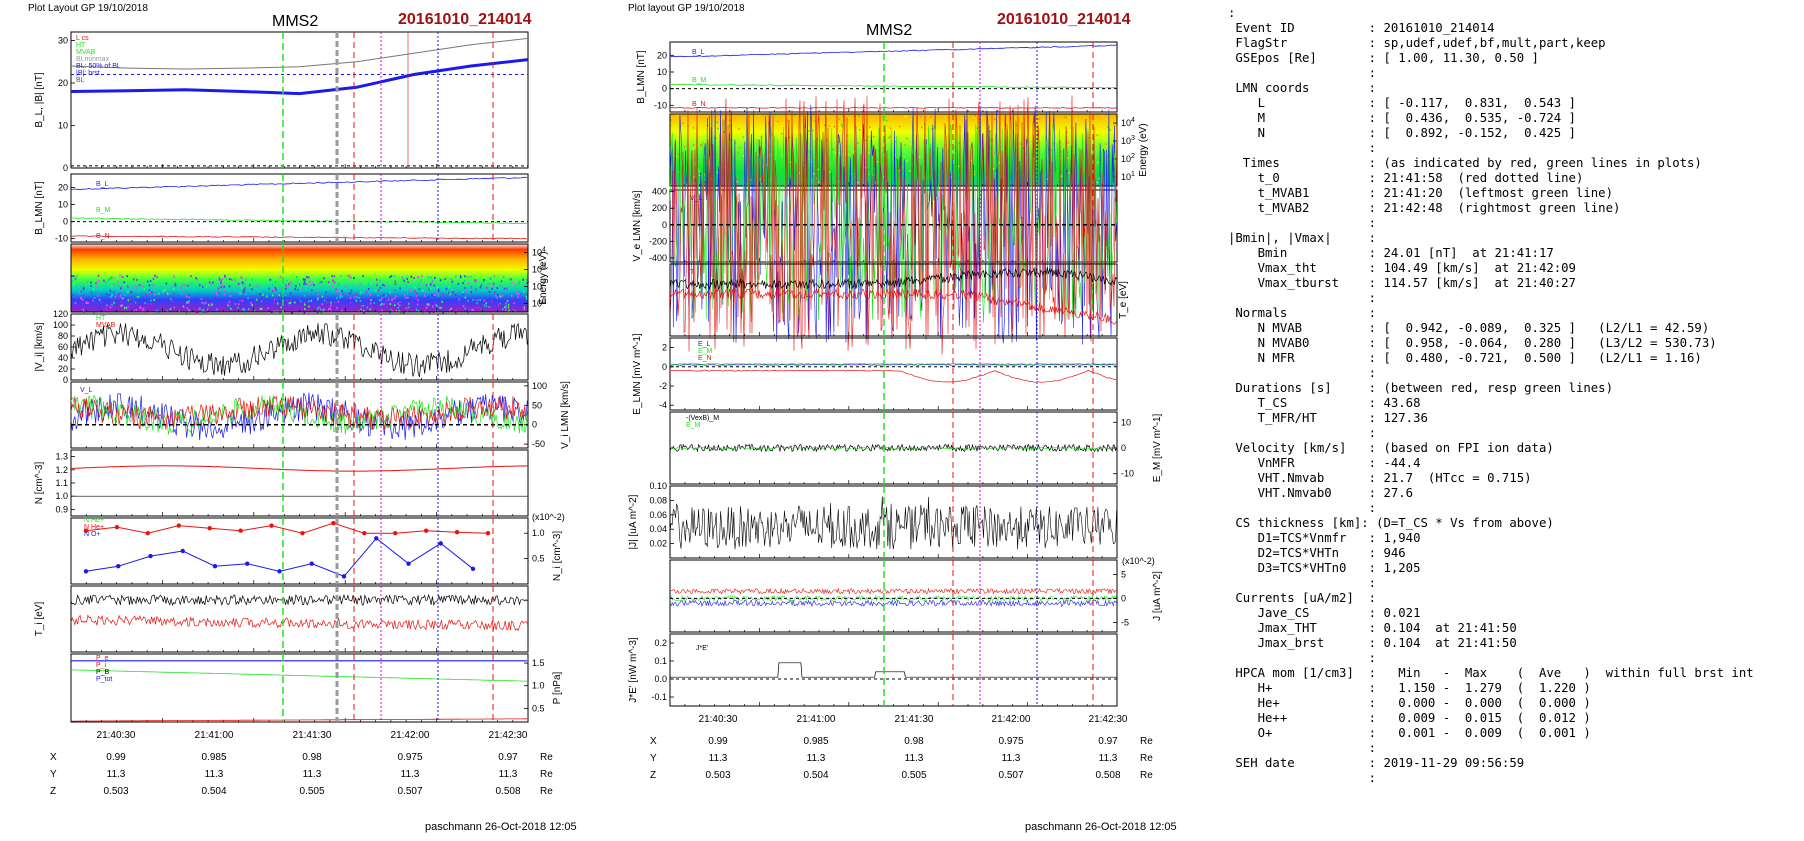 The image size is (1804, 841). What do you see at coordinates (546, 791) in the screenshot?
I see `left-orbit-z-unit: Re` at bounding box center [546, 791].